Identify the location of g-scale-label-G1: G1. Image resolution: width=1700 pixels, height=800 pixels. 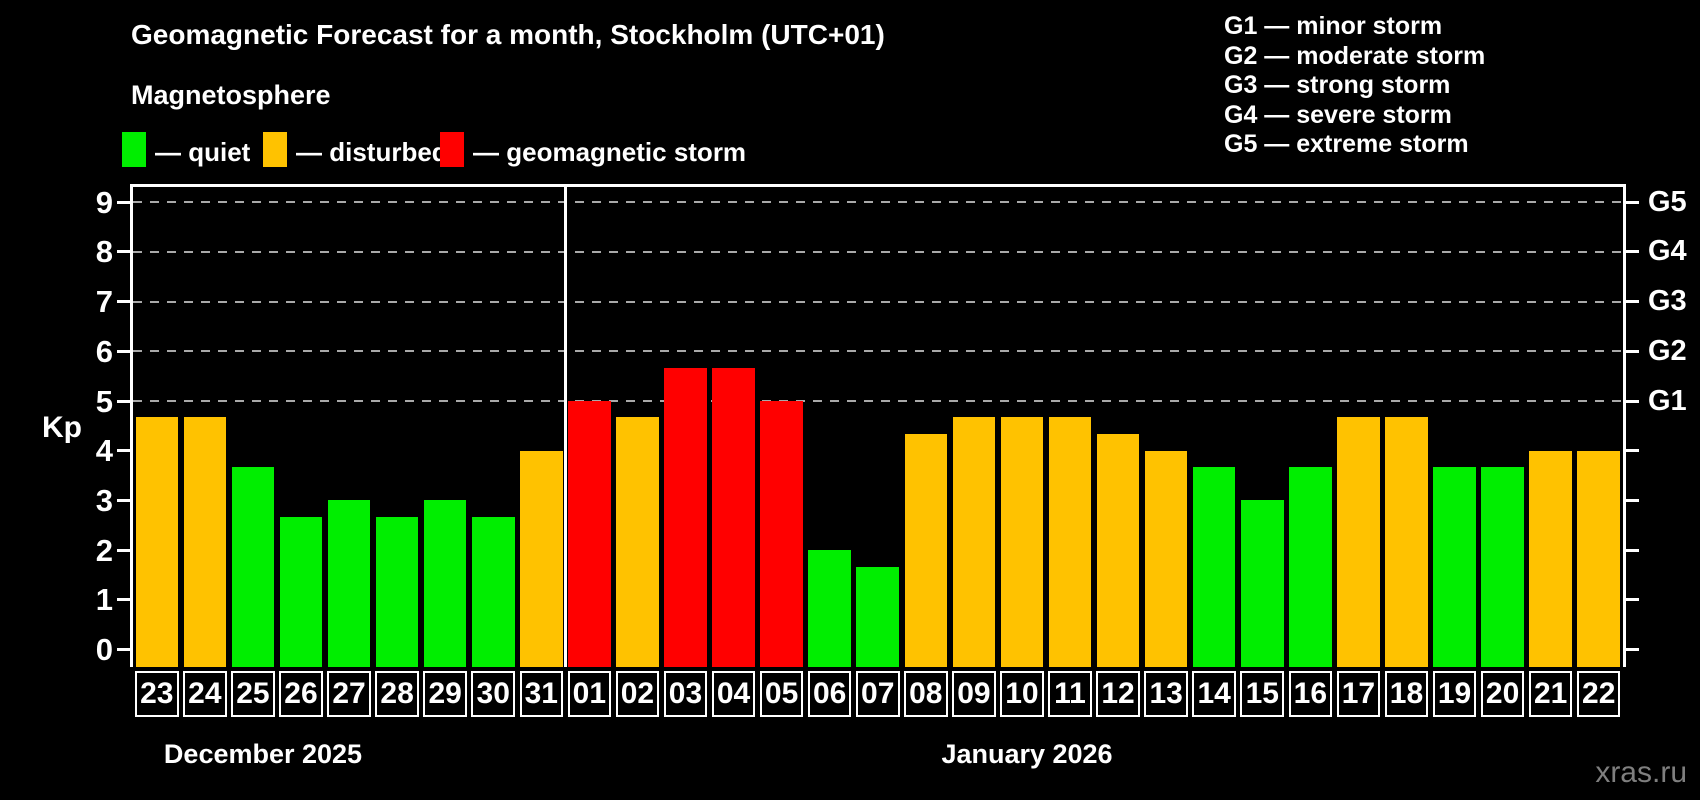
(1667, 400).